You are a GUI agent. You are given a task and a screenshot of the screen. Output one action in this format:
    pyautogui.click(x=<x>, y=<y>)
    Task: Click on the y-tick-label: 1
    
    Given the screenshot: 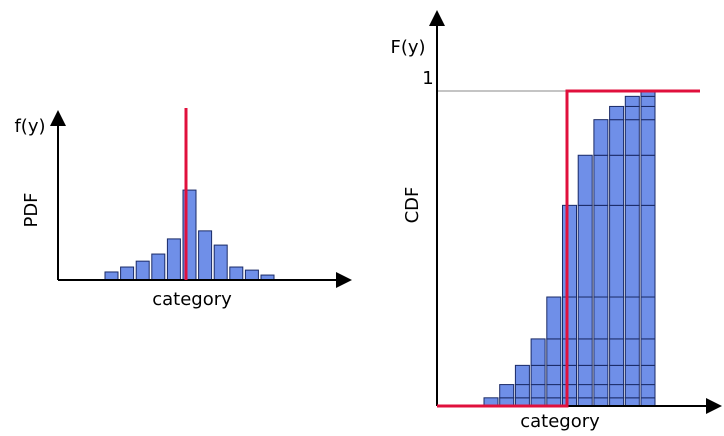 What is the action you would take?
    pyautogui.click(x=427, y=78)
    